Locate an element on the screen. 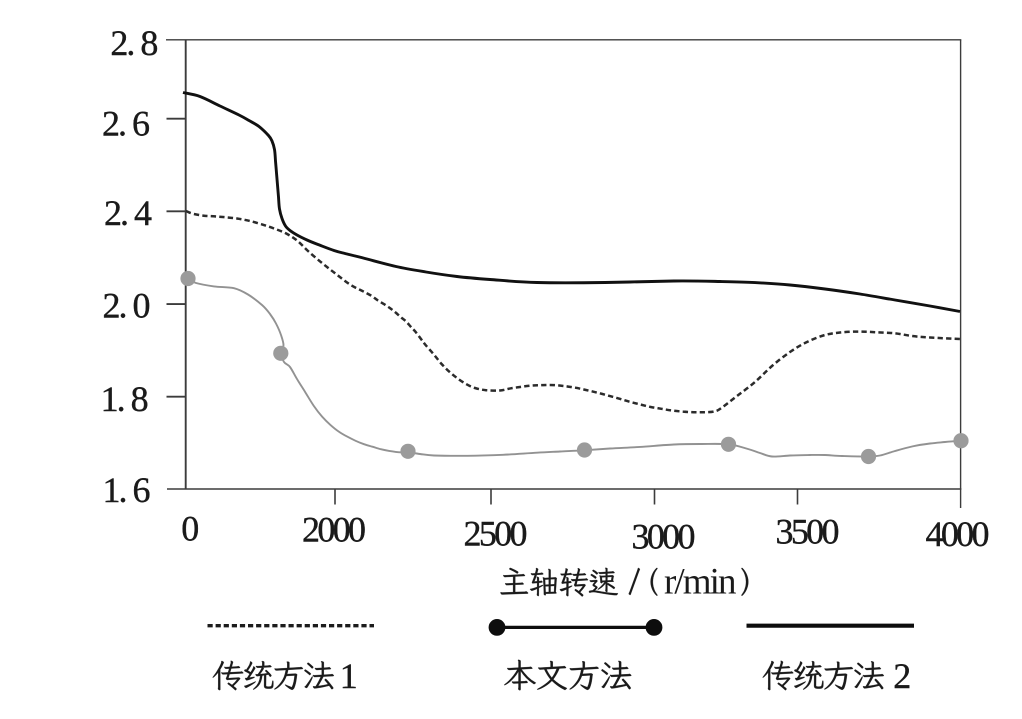 The height and width of the screenshot is (719, 1022). svg-text: 3000 is located at coordinates (664, 537).